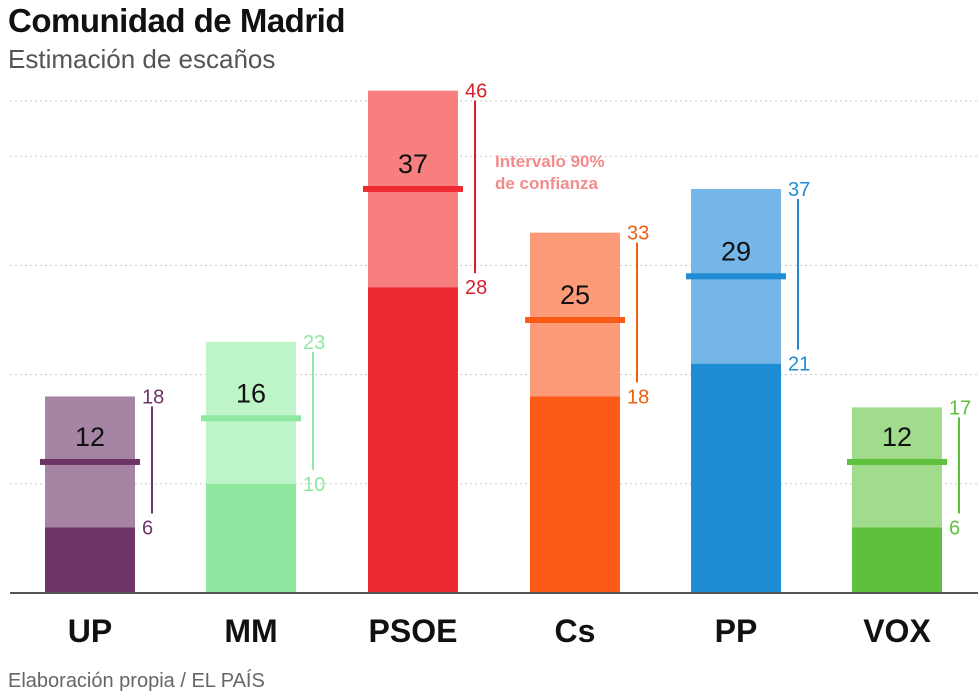 This screenshot has height=700, width=980. Describe the element at coordinates (476, 92) in the screenshot. I see `interval-high-label: 46` at that location.